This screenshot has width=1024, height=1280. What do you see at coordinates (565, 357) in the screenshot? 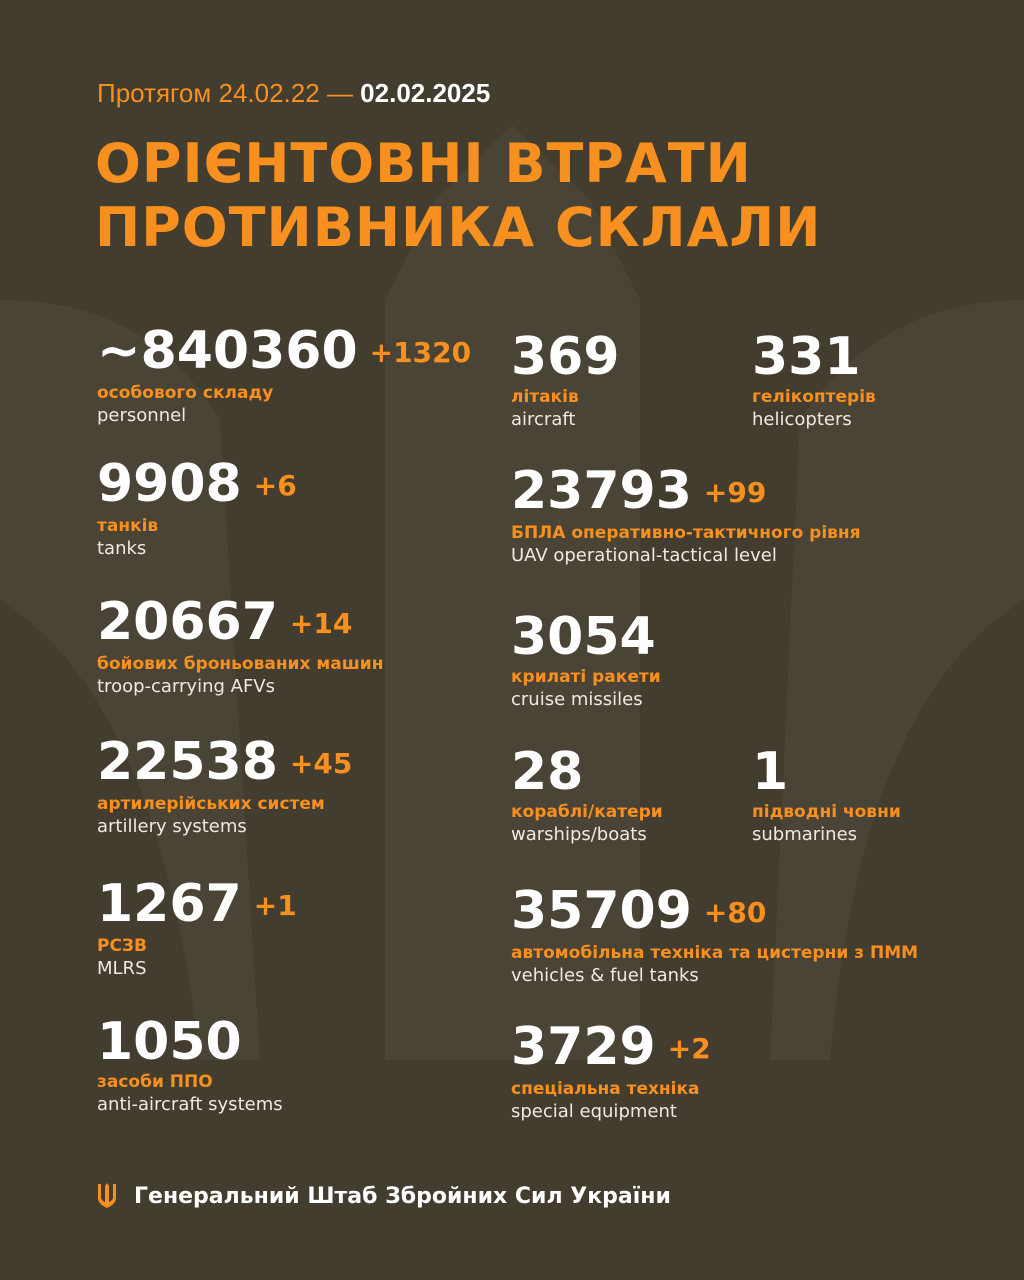
I see `stat-value: 369` at bounding box center [565, 357].